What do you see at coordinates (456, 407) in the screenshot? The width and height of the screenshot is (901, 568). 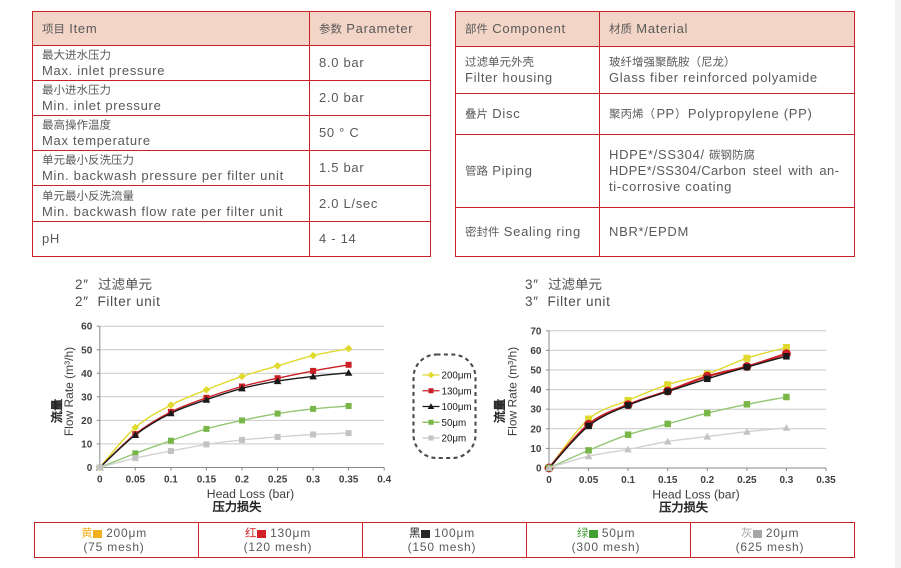 I see `svg-text: 100μm` at bounding box center [456, 407].